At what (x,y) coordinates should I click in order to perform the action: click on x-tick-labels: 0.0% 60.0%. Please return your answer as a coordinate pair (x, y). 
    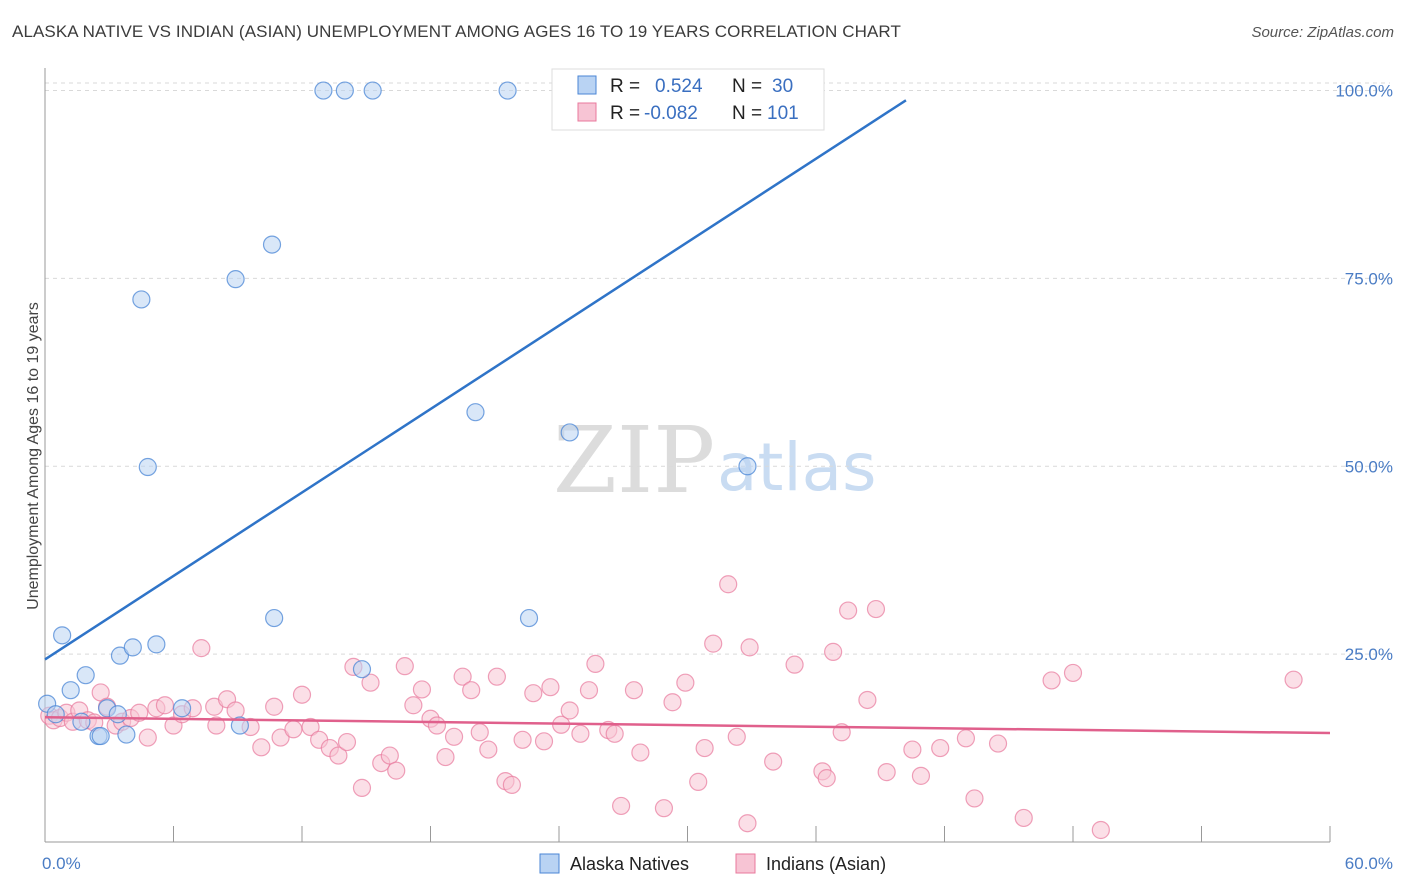
    Looking at the image, I should click on (717, 863).